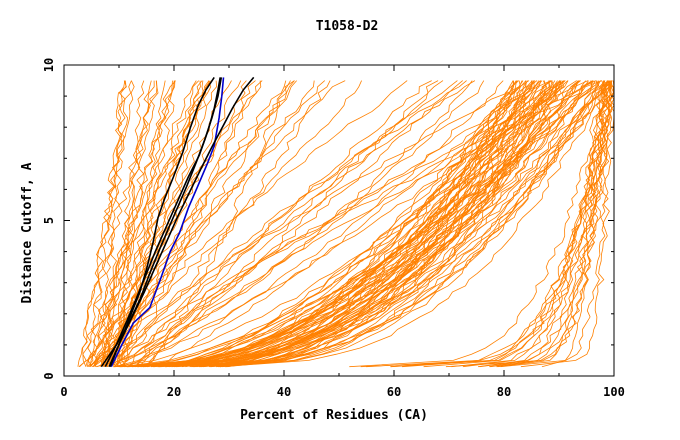 This screenshot has width=680, height=440. Describe the element at coordinates (27, 232) in the screenshot. I see `y-axis-label: Distance Cutoff, A` at that location.